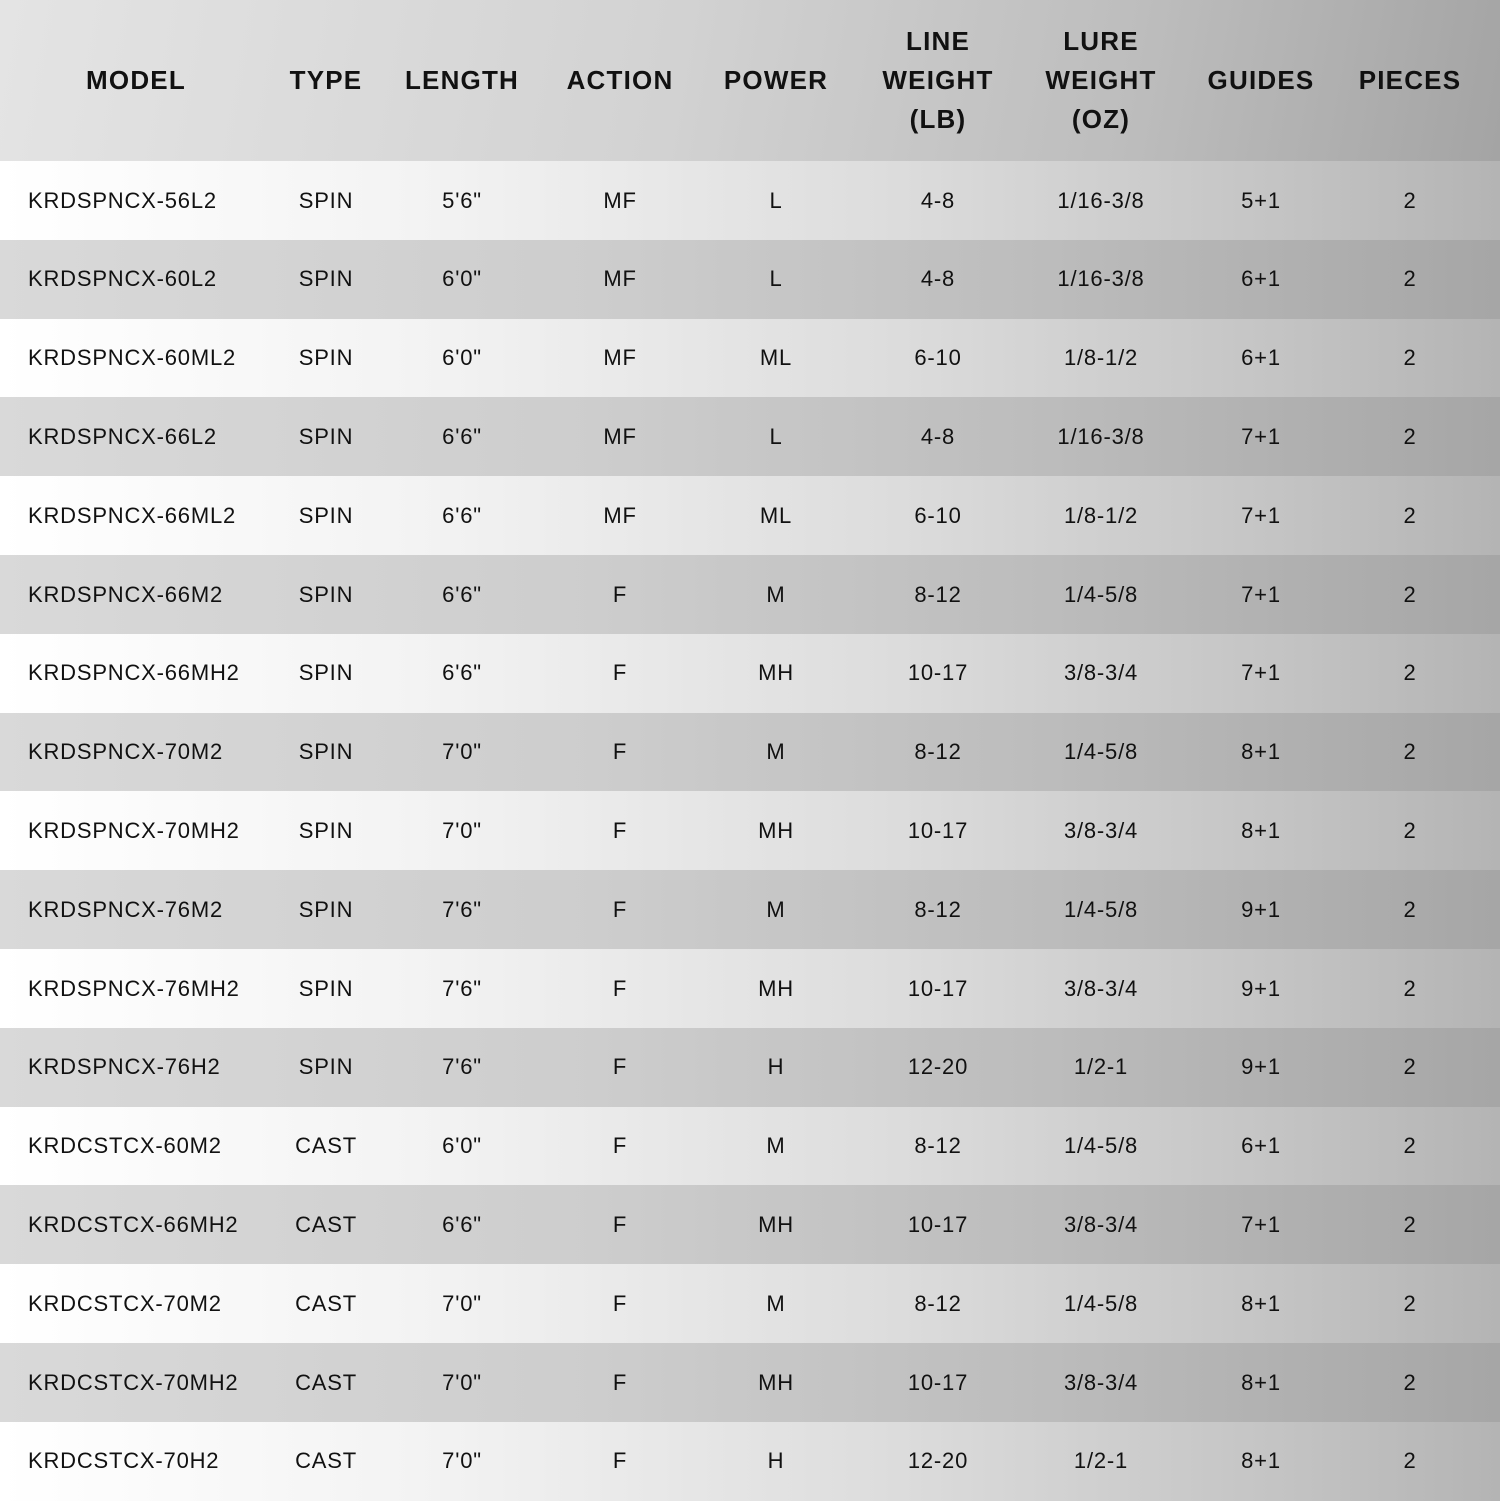  Describe the element at coordinates (133, 1224) in the screenshot. I see `cell-model: KRDCSTCX-66MH2` at that location.